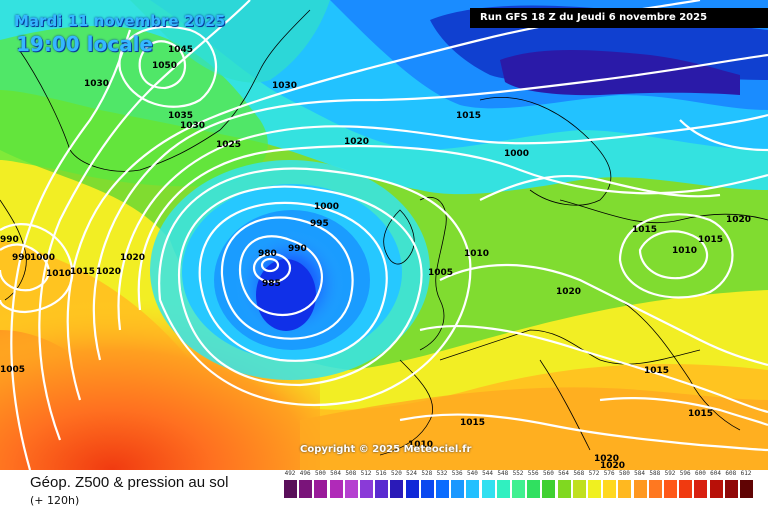  What do you see at coordinates (488, 473) in the screenshot?
I see `legend-level: 544` at bounding box center [488, 473].